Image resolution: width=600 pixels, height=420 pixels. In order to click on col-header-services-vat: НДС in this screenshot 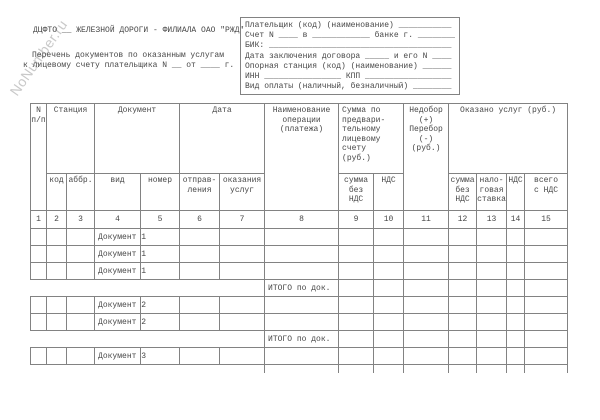, I will do `click(516, 192)`.